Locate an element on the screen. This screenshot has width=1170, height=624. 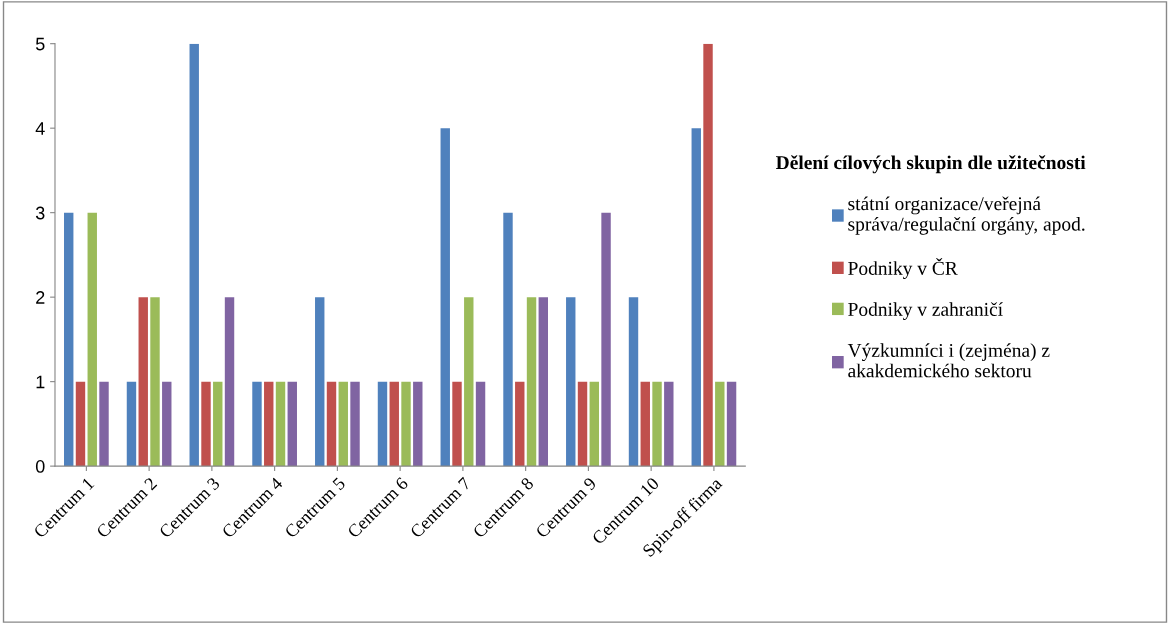
legend-label: Výzkumníci i (zejména) z akakdemického sektoru is located at coordinates (948, 360).